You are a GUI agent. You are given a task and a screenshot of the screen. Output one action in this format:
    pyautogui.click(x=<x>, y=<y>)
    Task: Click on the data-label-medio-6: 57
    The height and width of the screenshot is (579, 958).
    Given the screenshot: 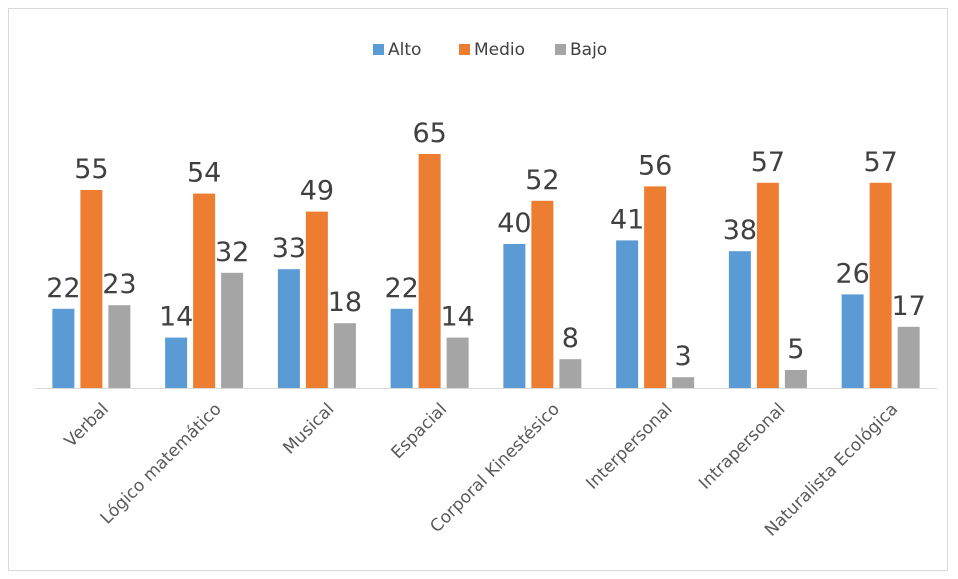 What is the action you would take?
    pyautogui.click(x=768, y=162)
    